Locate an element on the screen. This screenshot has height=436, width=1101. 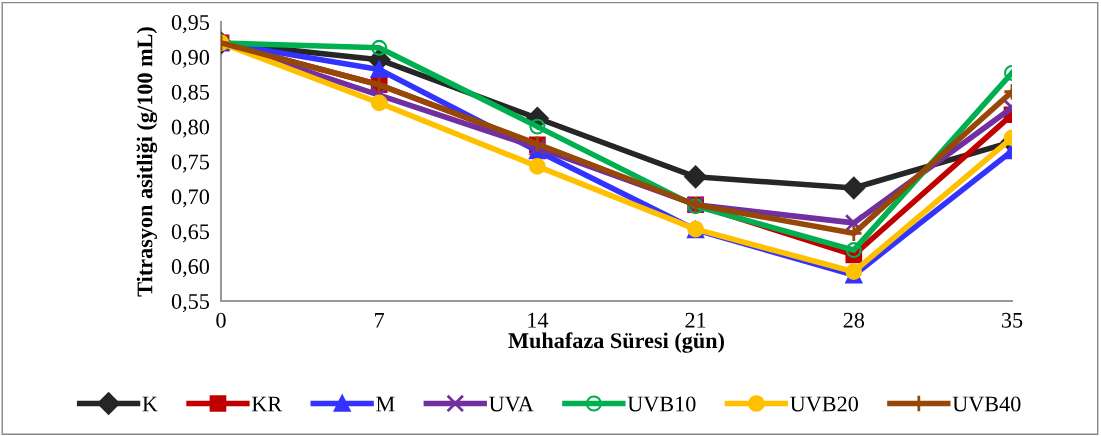
legend-label: UVB40 is located at coordinates (986, 404).